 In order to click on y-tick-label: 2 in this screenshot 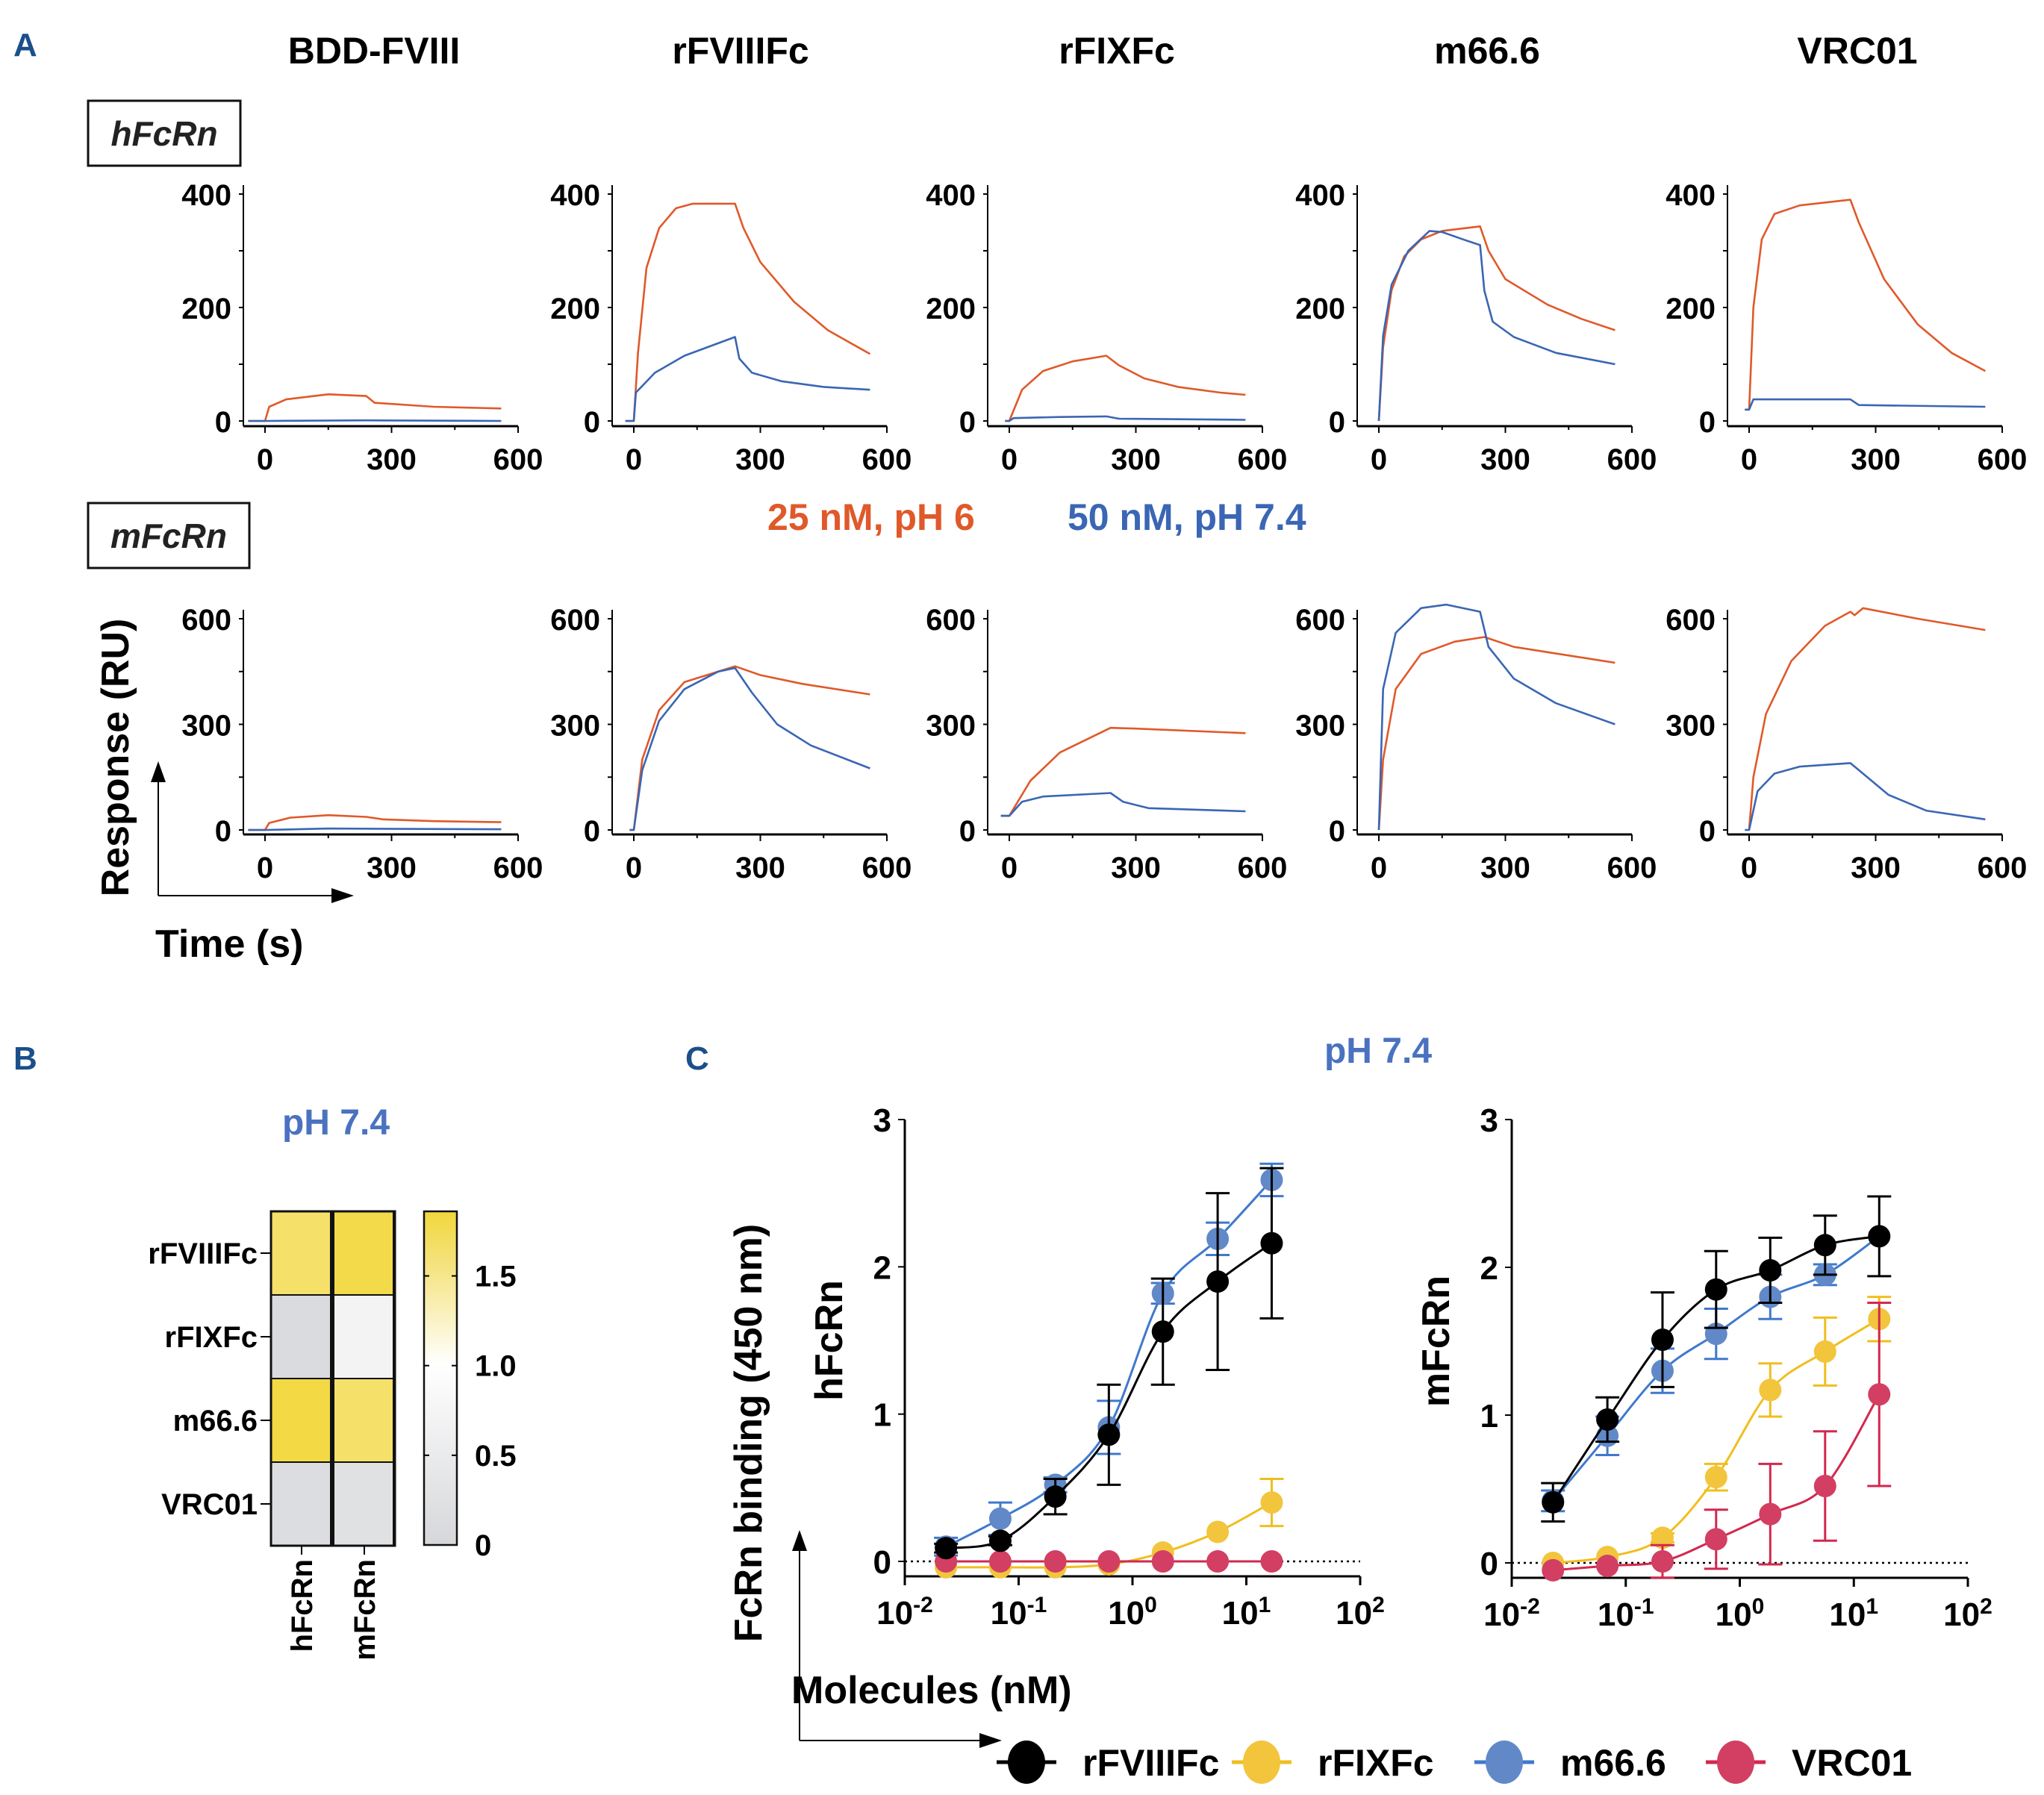, I will do `click(1489, 1268)`.